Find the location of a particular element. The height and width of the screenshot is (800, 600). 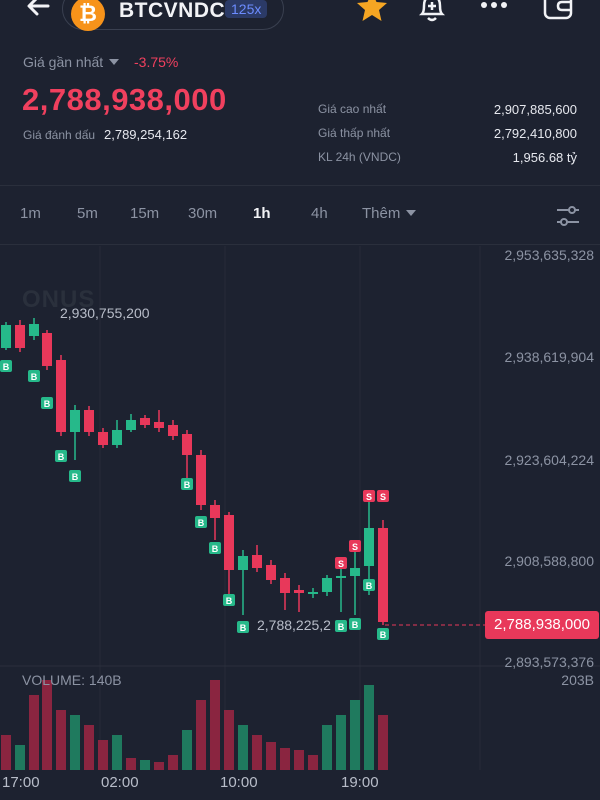

price-change: -3.75% is located at coordinates (156, 62).